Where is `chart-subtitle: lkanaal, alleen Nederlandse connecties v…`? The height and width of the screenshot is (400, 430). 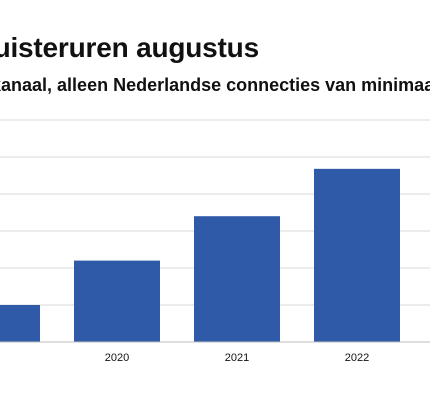
chart-subtitle: lkanaal, alleen Nederlandse connecties v… is located at coordinates (215, 85).